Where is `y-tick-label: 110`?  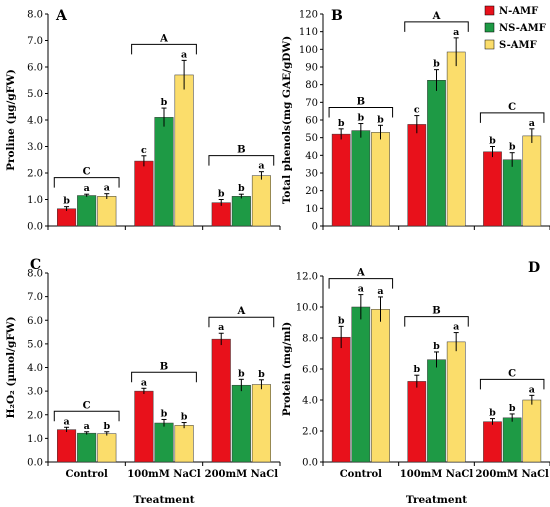 y-tick-label: 110 is located at coordinates (308, 32).